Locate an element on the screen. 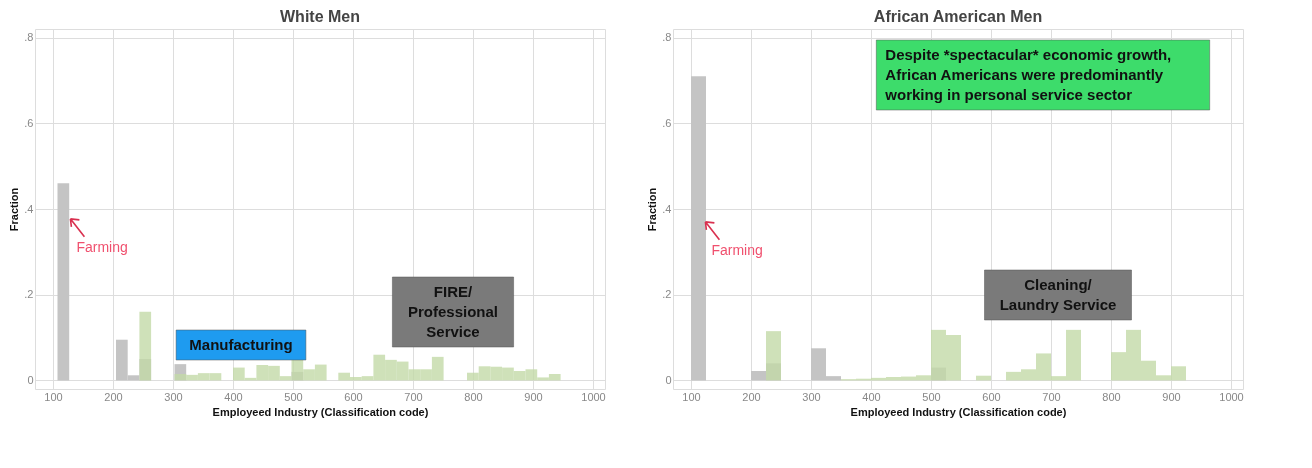 The image size is (1312, 468). annotation: Manufacturing is located at coordinates (241, 344).